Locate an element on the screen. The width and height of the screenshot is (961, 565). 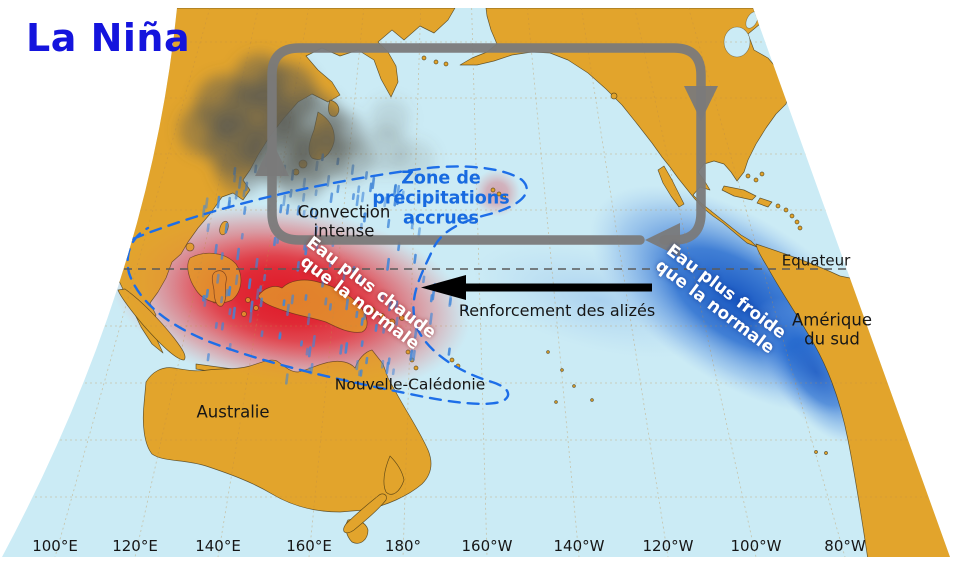
diagram-title: La Niña is located at coordinates (108, 38).